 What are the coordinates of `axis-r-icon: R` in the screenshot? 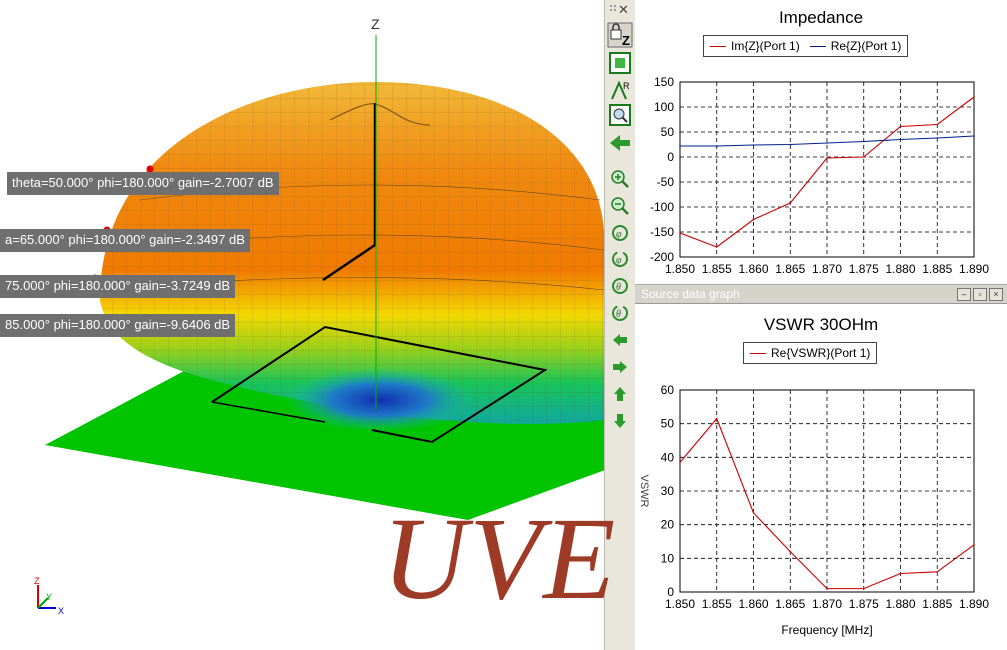 It's located at (620, 89).